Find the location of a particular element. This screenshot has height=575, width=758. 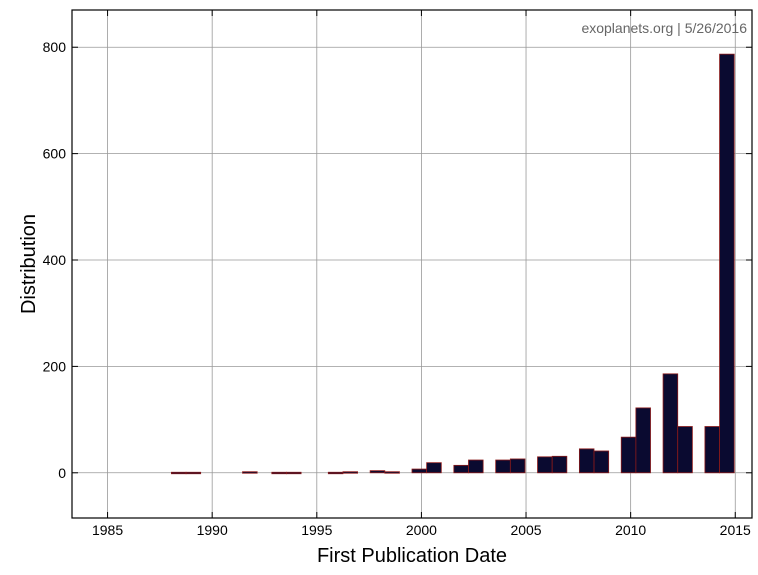

x-tick-label: 1985 is located at coordinates (107, 530).